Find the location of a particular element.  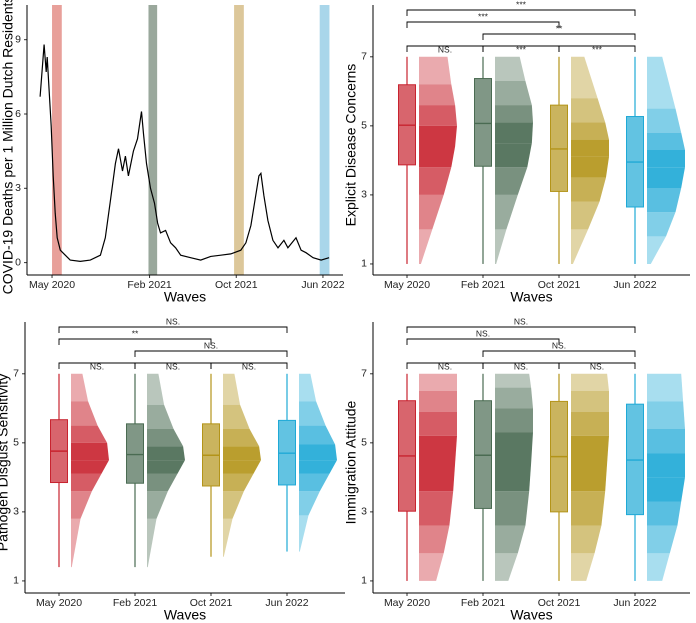

y-tick-label: 9 is located at coordinates (18, 39).